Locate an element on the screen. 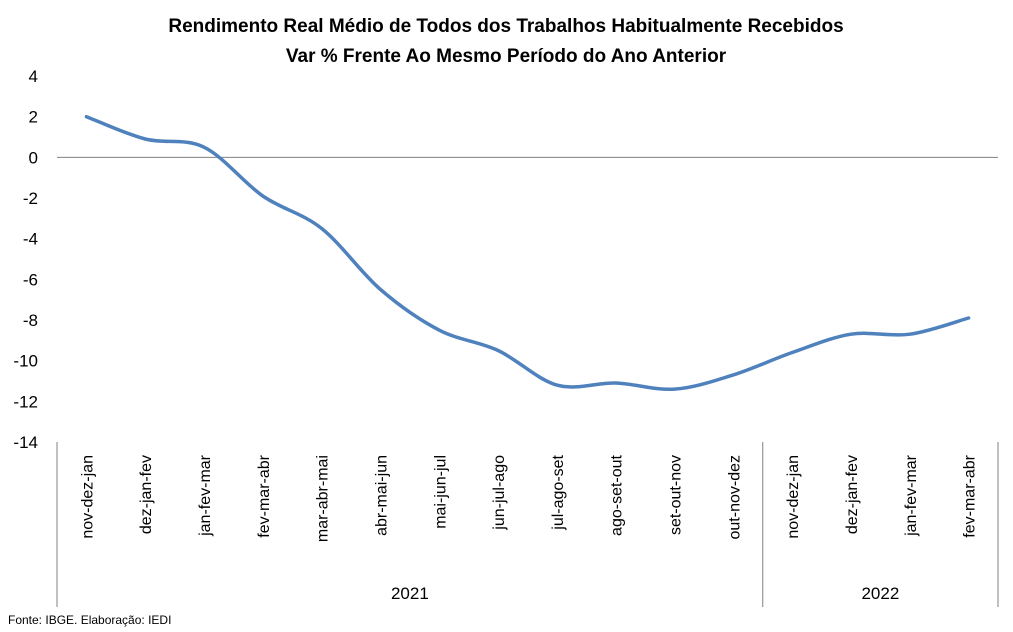 This screenshot has height=632, width=1013. x-tick-label: mar-abr-mai is located at coordinates (323, 498).